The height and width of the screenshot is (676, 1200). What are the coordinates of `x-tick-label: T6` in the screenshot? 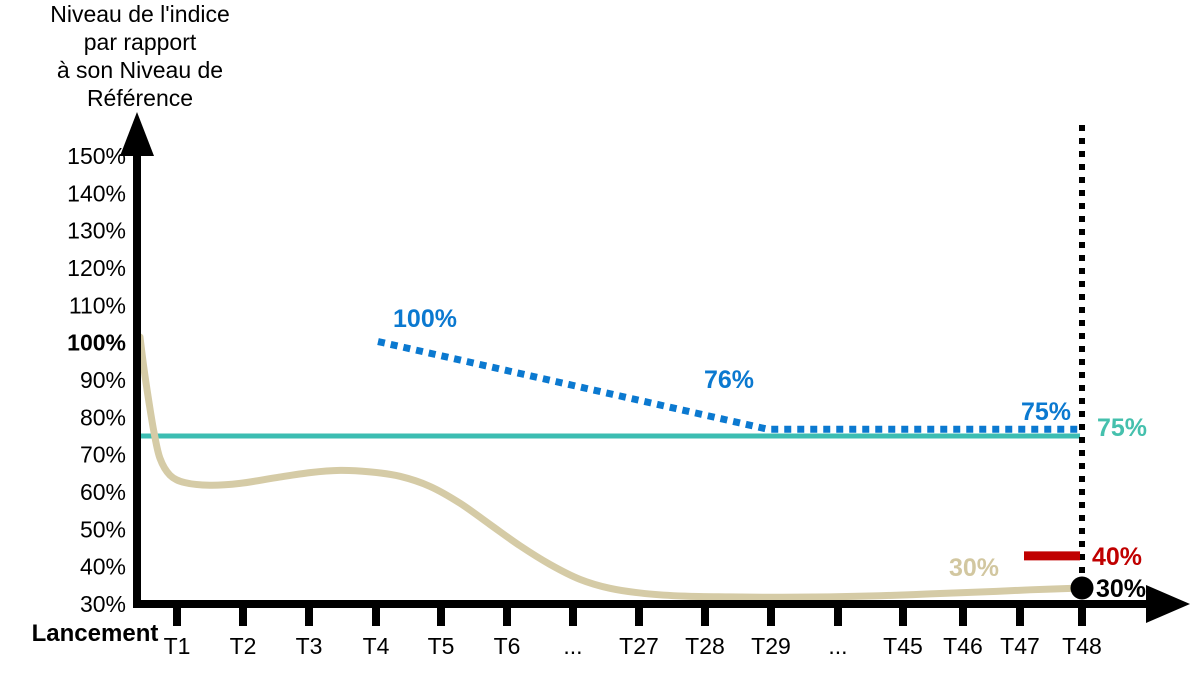 It's located at (507, 646).